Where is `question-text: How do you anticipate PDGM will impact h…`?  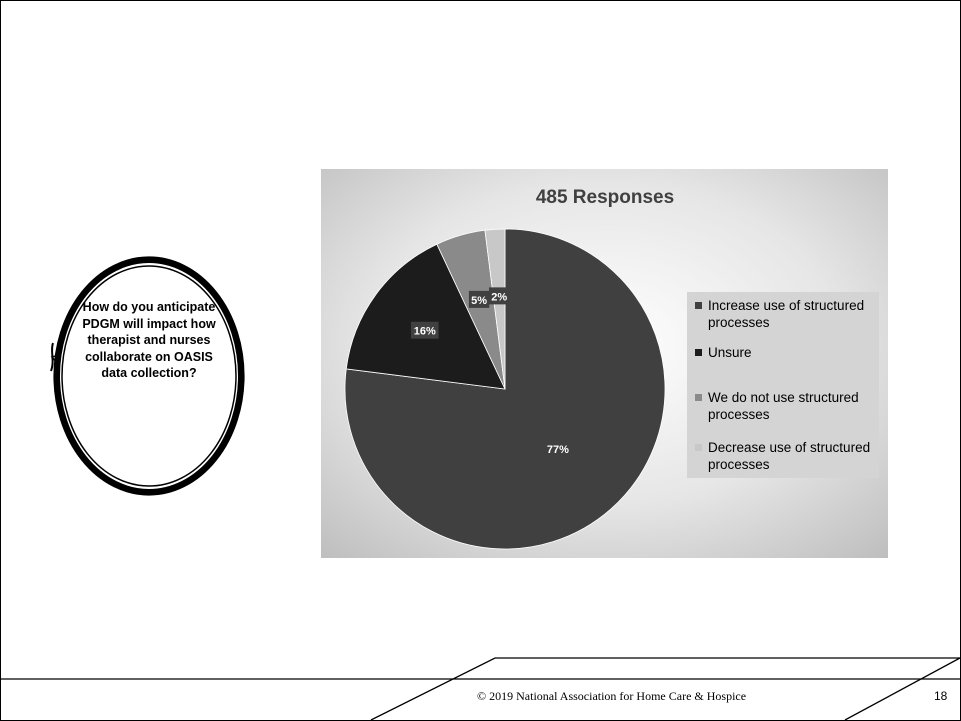
question-text: How do you anticipate PDGM will impact h… is located at coordinates (149, 340).